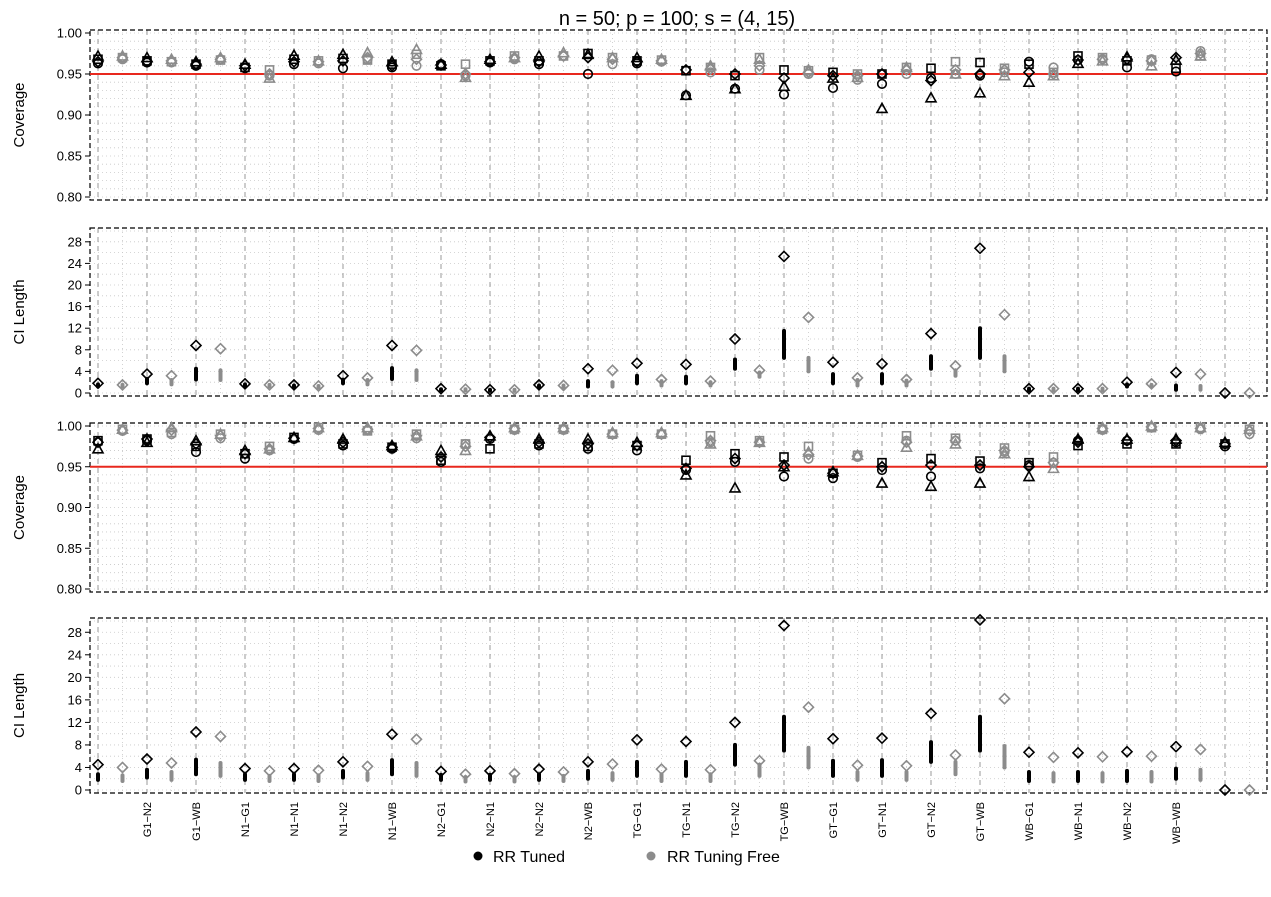 This screenshot has width=1271, height=897. I want to click on y-axis-label: CI Length, so click(19, 311).